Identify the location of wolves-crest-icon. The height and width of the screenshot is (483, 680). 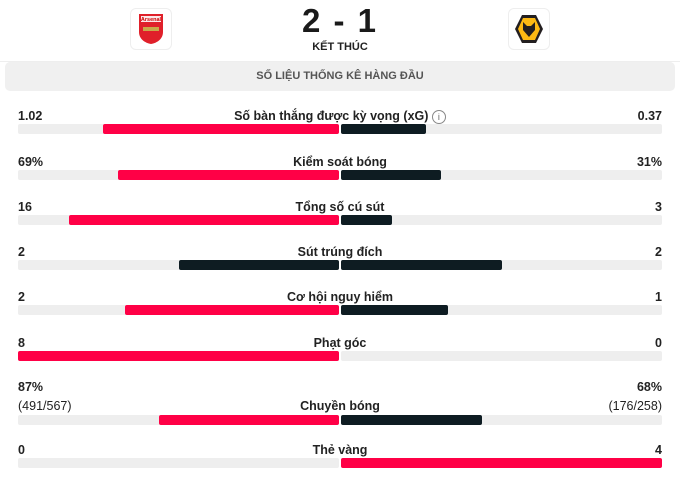
(529, 29).